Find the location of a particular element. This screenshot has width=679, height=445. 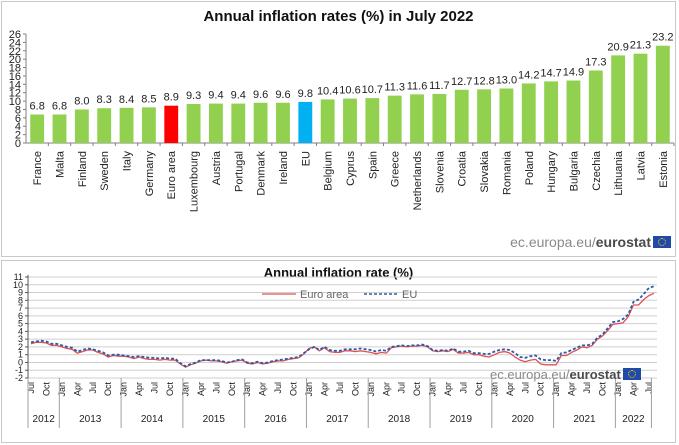

x-tick-label: Estonia is located at coordinates (664, 169).